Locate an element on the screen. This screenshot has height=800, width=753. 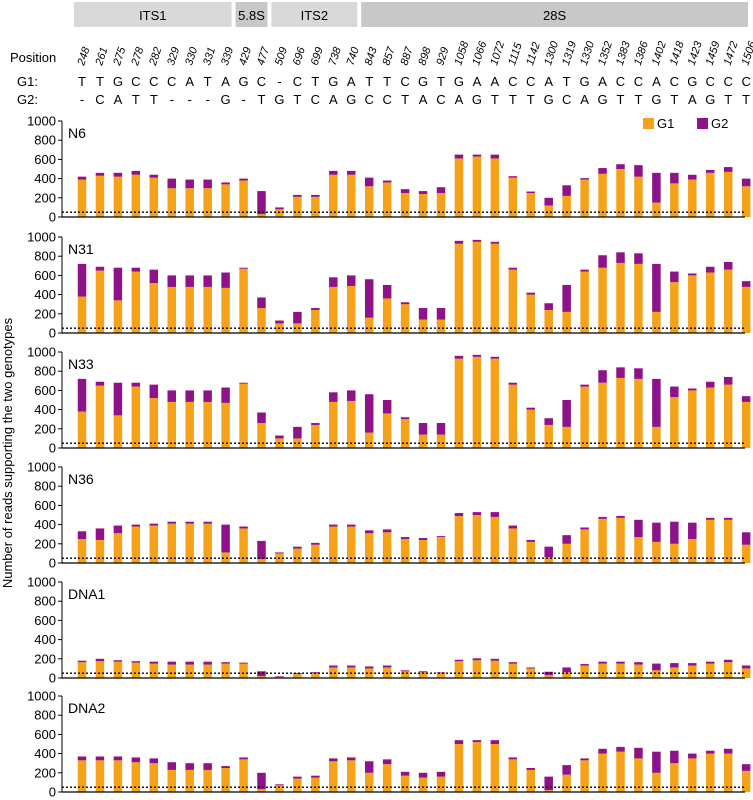
position-number: 857 is located at coordinates (389, 56).